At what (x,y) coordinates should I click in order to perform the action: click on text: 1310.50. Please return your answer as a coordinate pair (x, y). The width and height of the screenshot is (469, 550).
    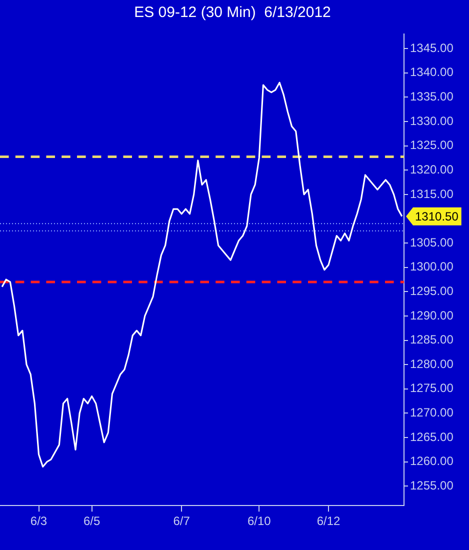
    Looking at the image, I should click on (437, 217).